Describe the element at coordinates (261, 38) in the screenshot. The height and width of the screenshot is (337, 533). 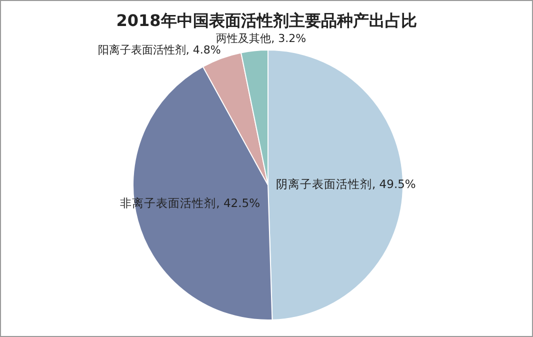
I see `slice-label: 两性及其他, 3.2%` at that location.